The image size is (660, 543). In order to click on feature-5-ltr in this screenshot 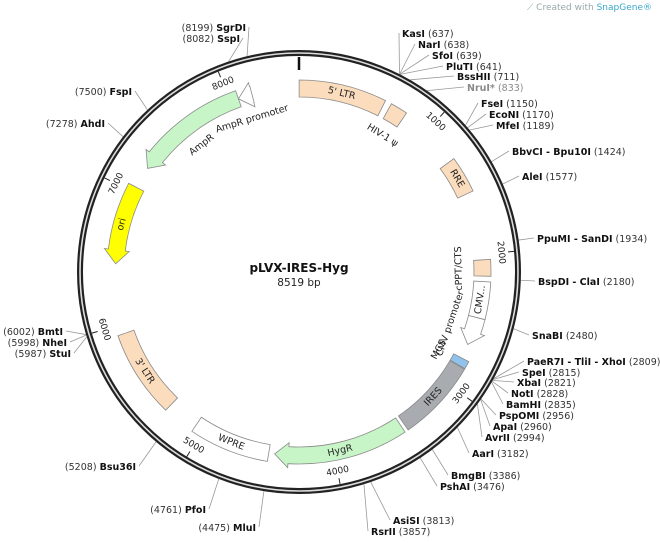, I will do `click(342, 98)`.